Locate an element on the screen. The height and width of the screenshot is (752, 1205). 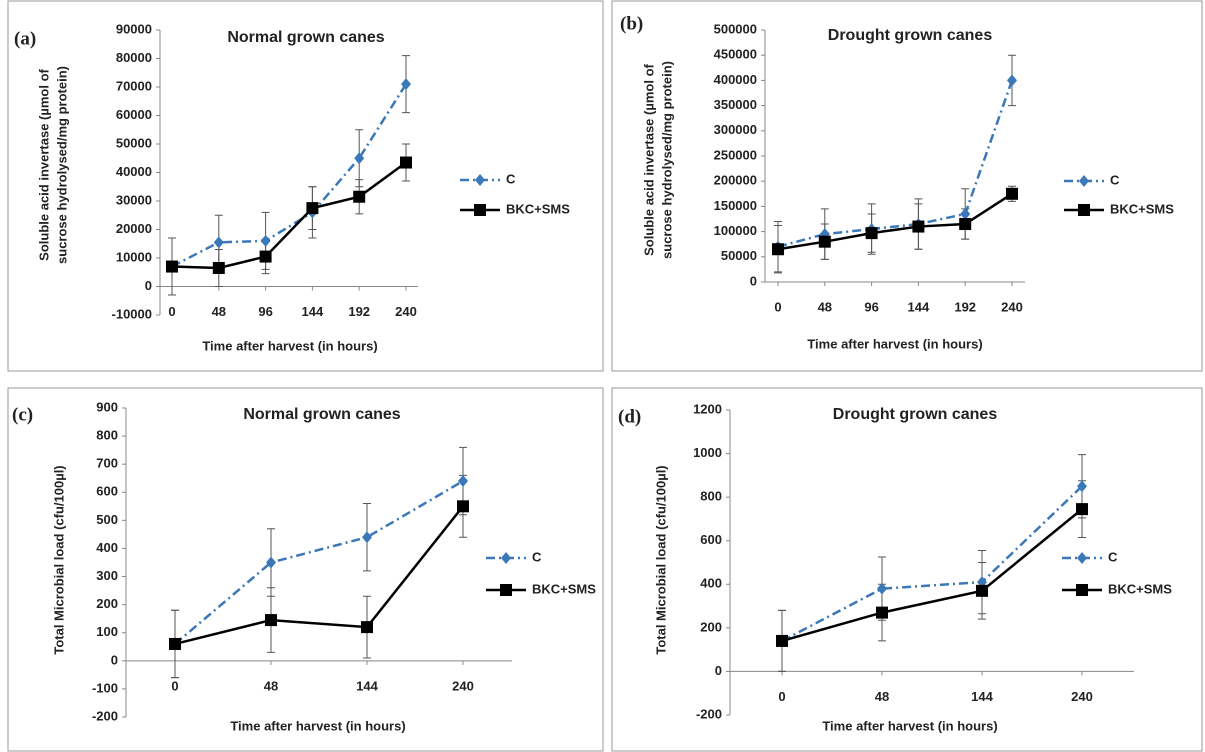
y-tick-label: 900 is located at coordinates (107, 406).